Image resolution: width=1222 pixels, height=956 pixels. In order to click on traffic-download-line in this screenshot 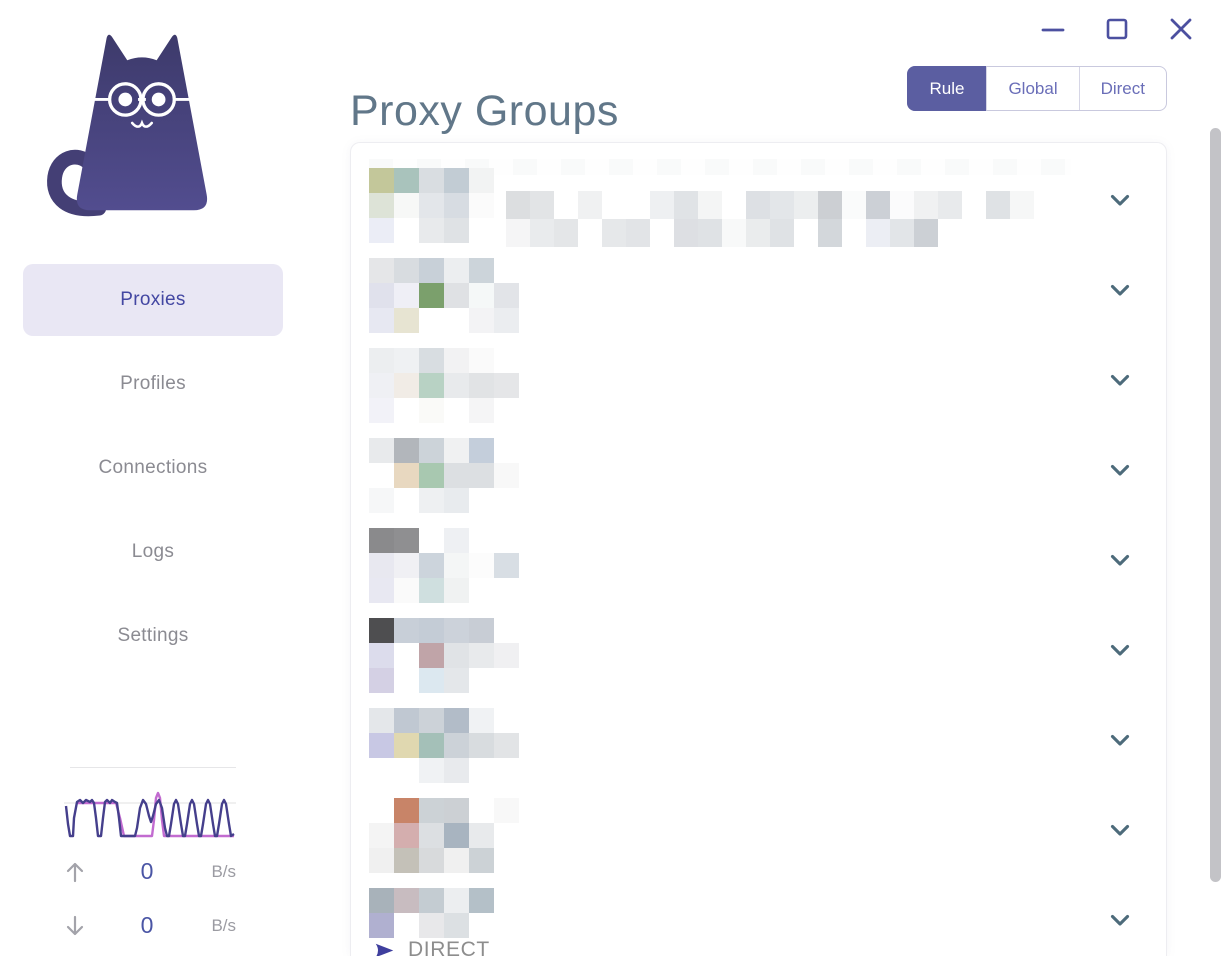, I will do `click(149, 818)`.